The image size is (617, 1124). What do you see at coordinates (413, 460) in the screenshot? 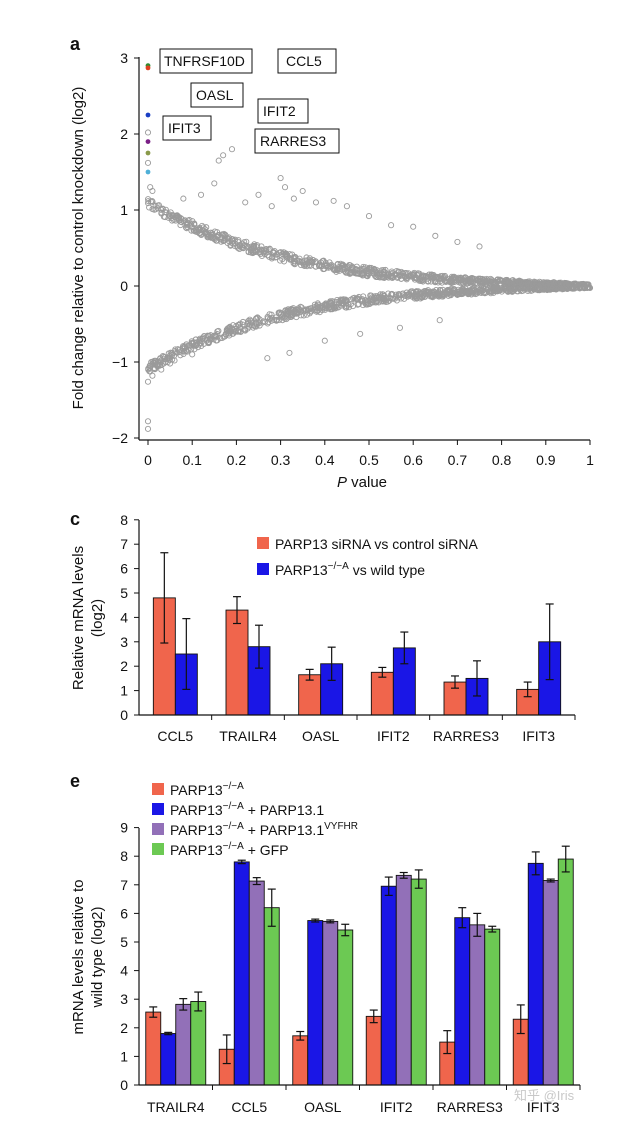
I see `x-tick-label: 0.6` at bounding box center [413, 460].